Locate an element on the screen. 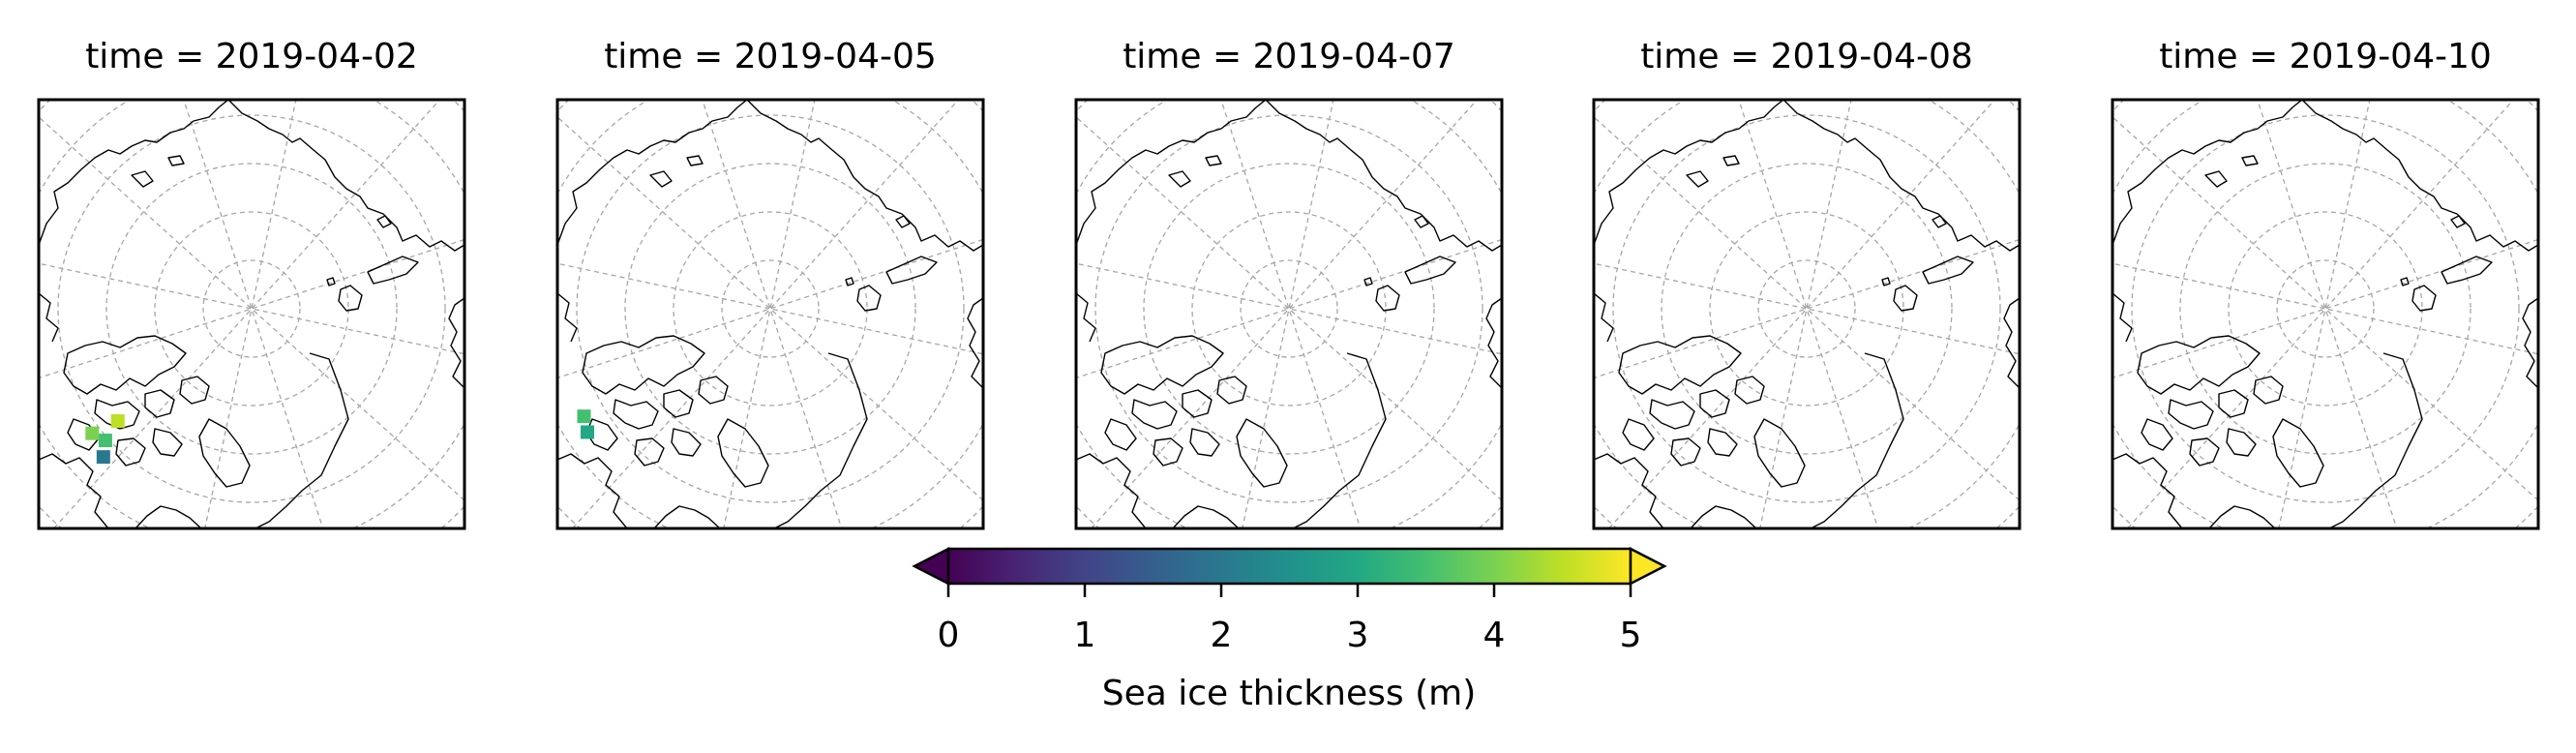 Image resolution: width=2576 pixels, height=753 pixels. colorbar-tick-label: 3 is located at coordinates (1358, 635).